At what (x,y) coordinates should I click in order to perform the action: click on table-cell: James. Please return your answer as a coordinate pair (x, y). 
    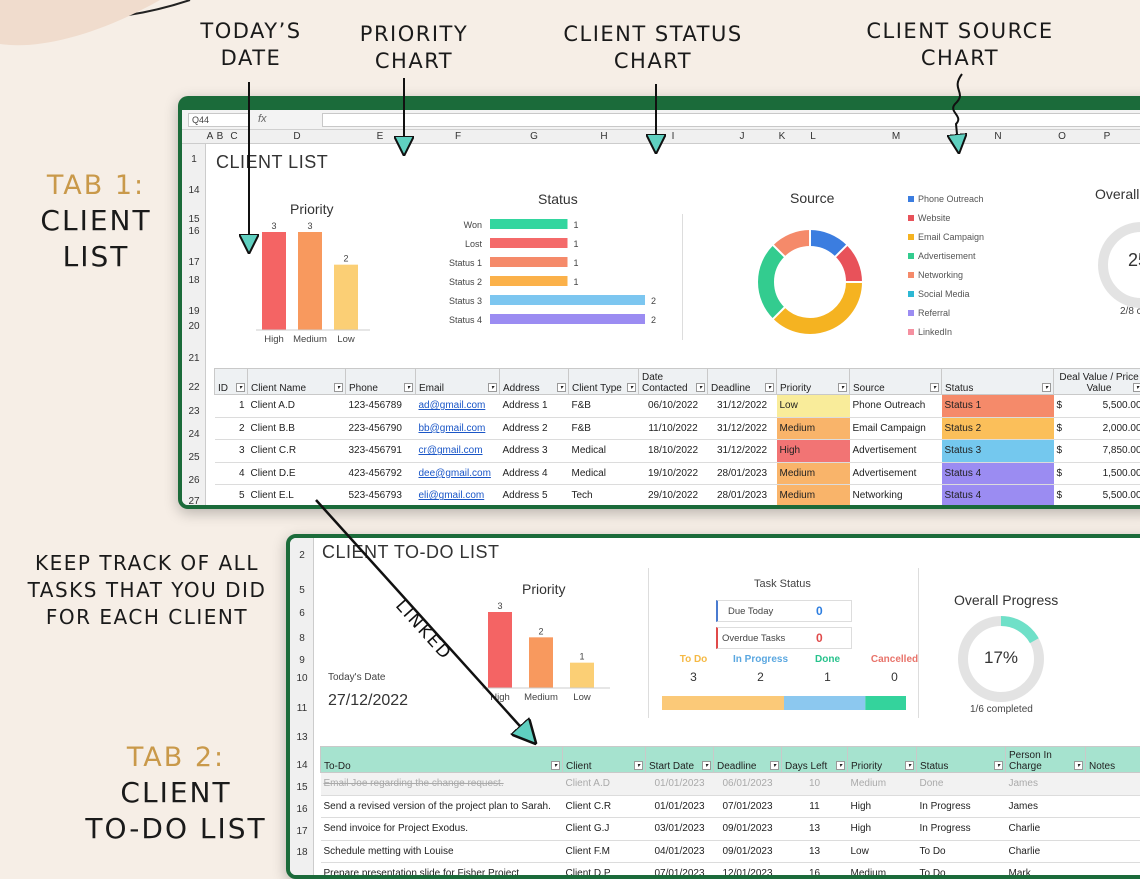
    Looking at the image, I should click on (1046, 784).